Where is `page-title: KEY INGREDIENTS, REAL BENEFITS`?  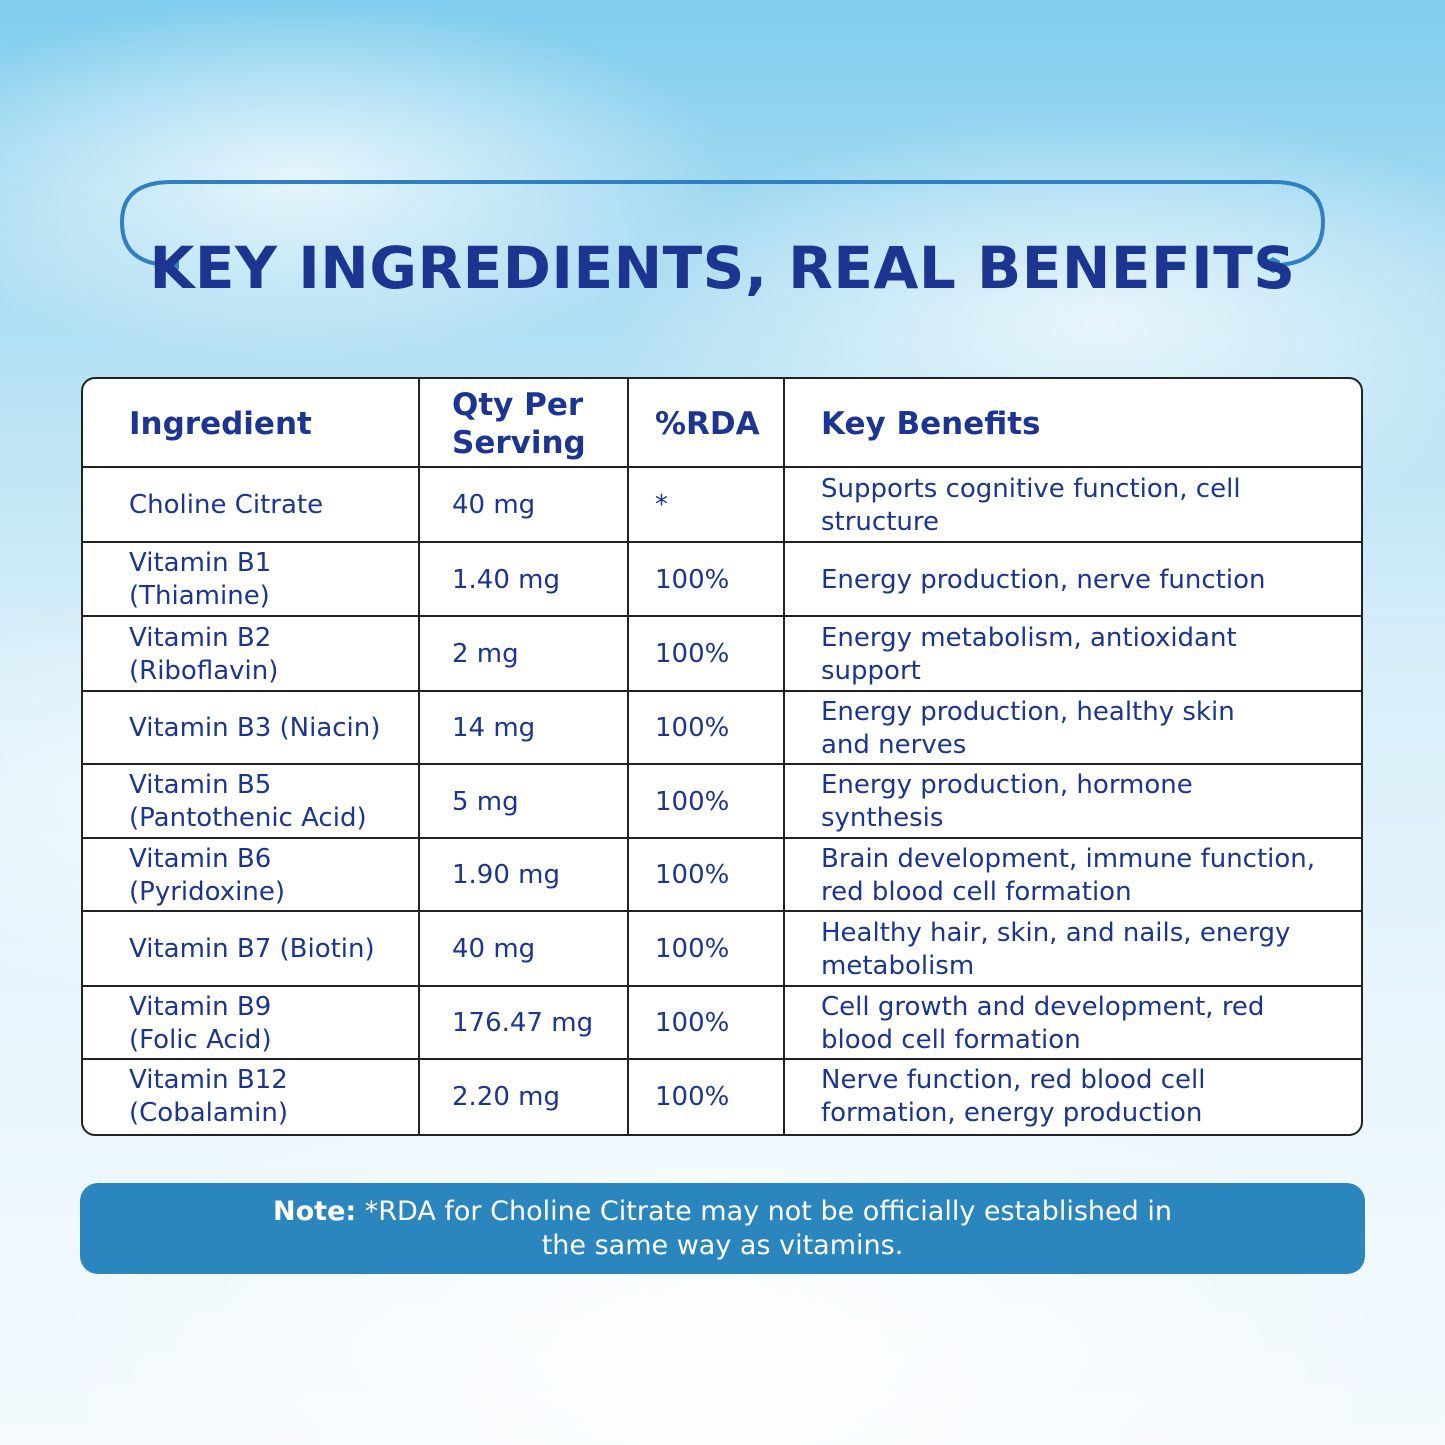
page-title: KEY INGREDIENTS, REAL BENEFITS is located at coordinates (722, 268).